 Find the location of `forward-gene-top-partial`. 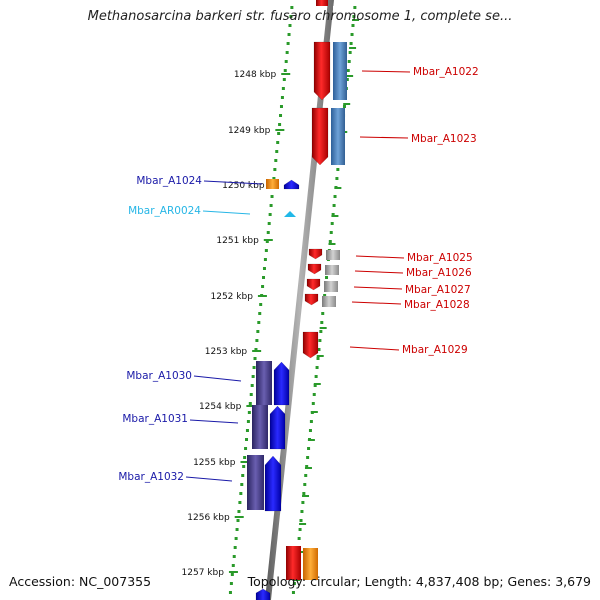

forward-gene-top-partial is located at coordinates (322, 3).